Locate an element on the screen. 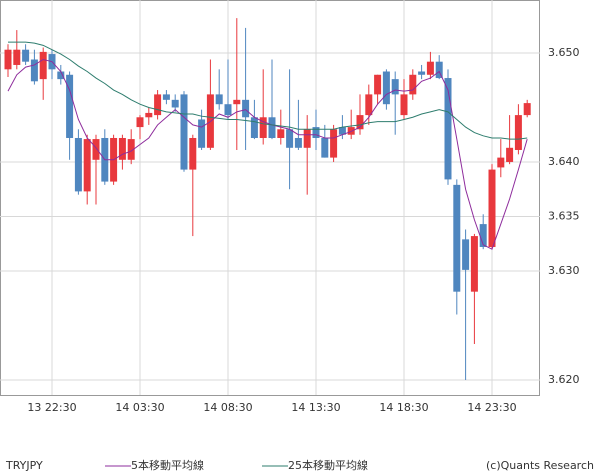  chart-title: TRYJPY is located at coordinates (24, 465).